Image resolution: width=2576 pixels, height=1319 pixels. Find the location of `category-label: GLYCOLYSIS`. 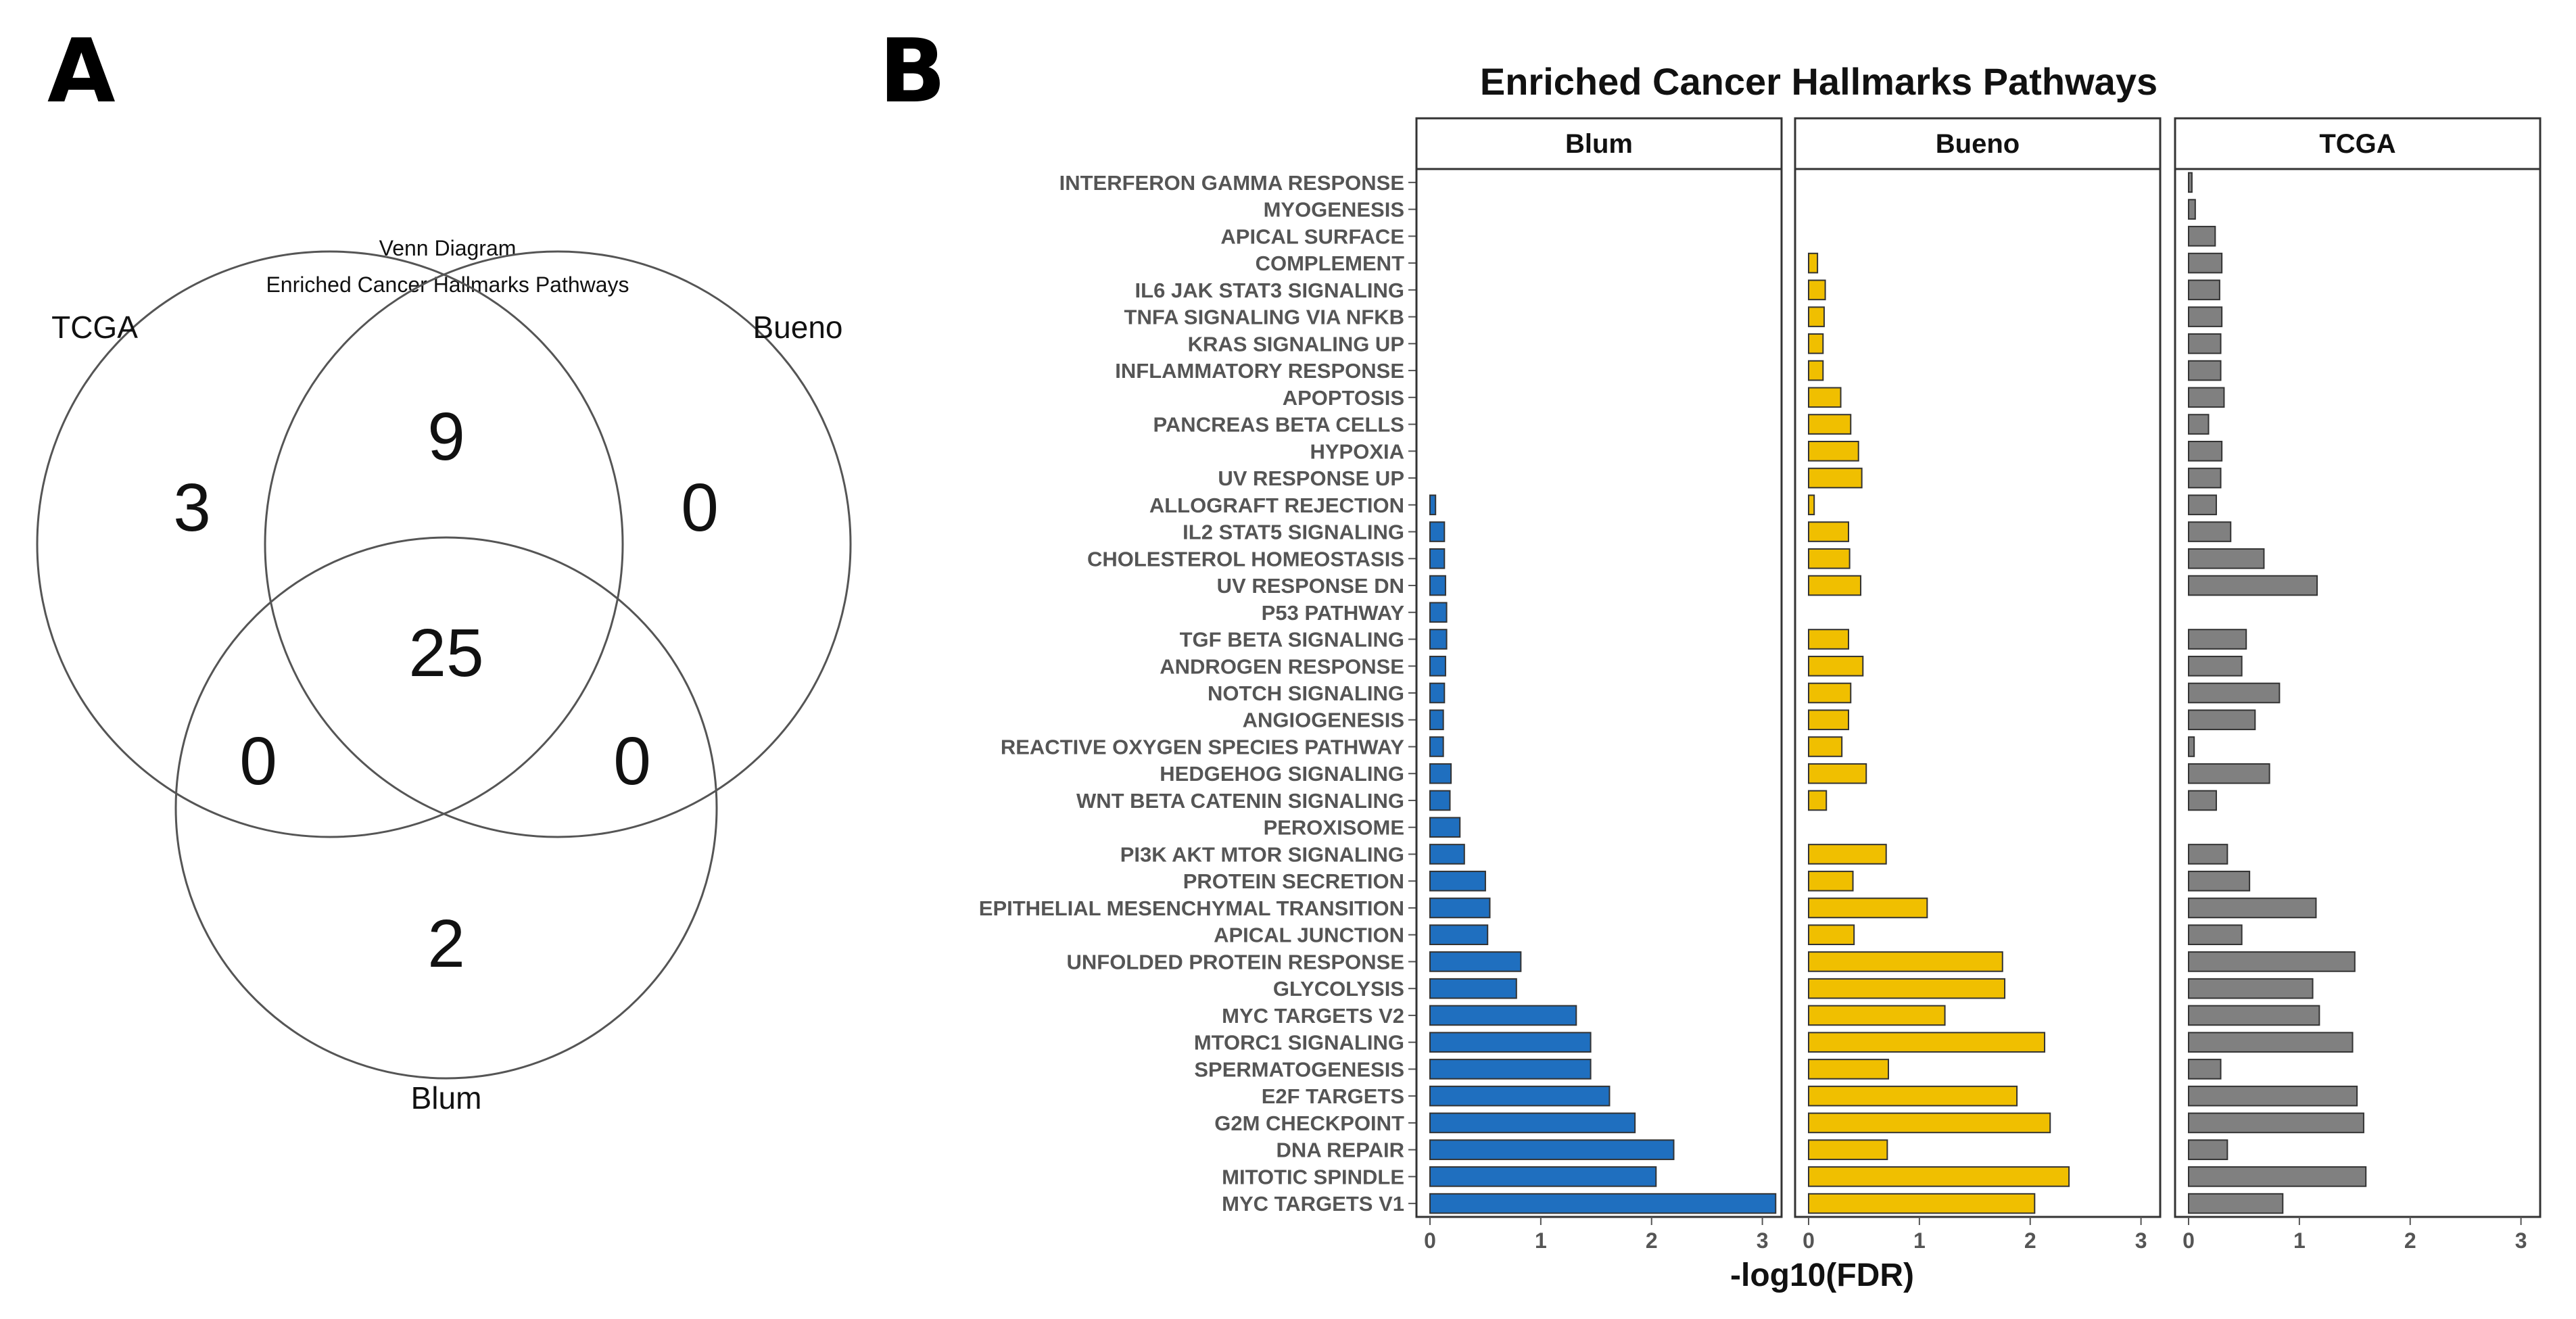

category-label: GLYCOLYSIS is located at coordinates (1338, 989).